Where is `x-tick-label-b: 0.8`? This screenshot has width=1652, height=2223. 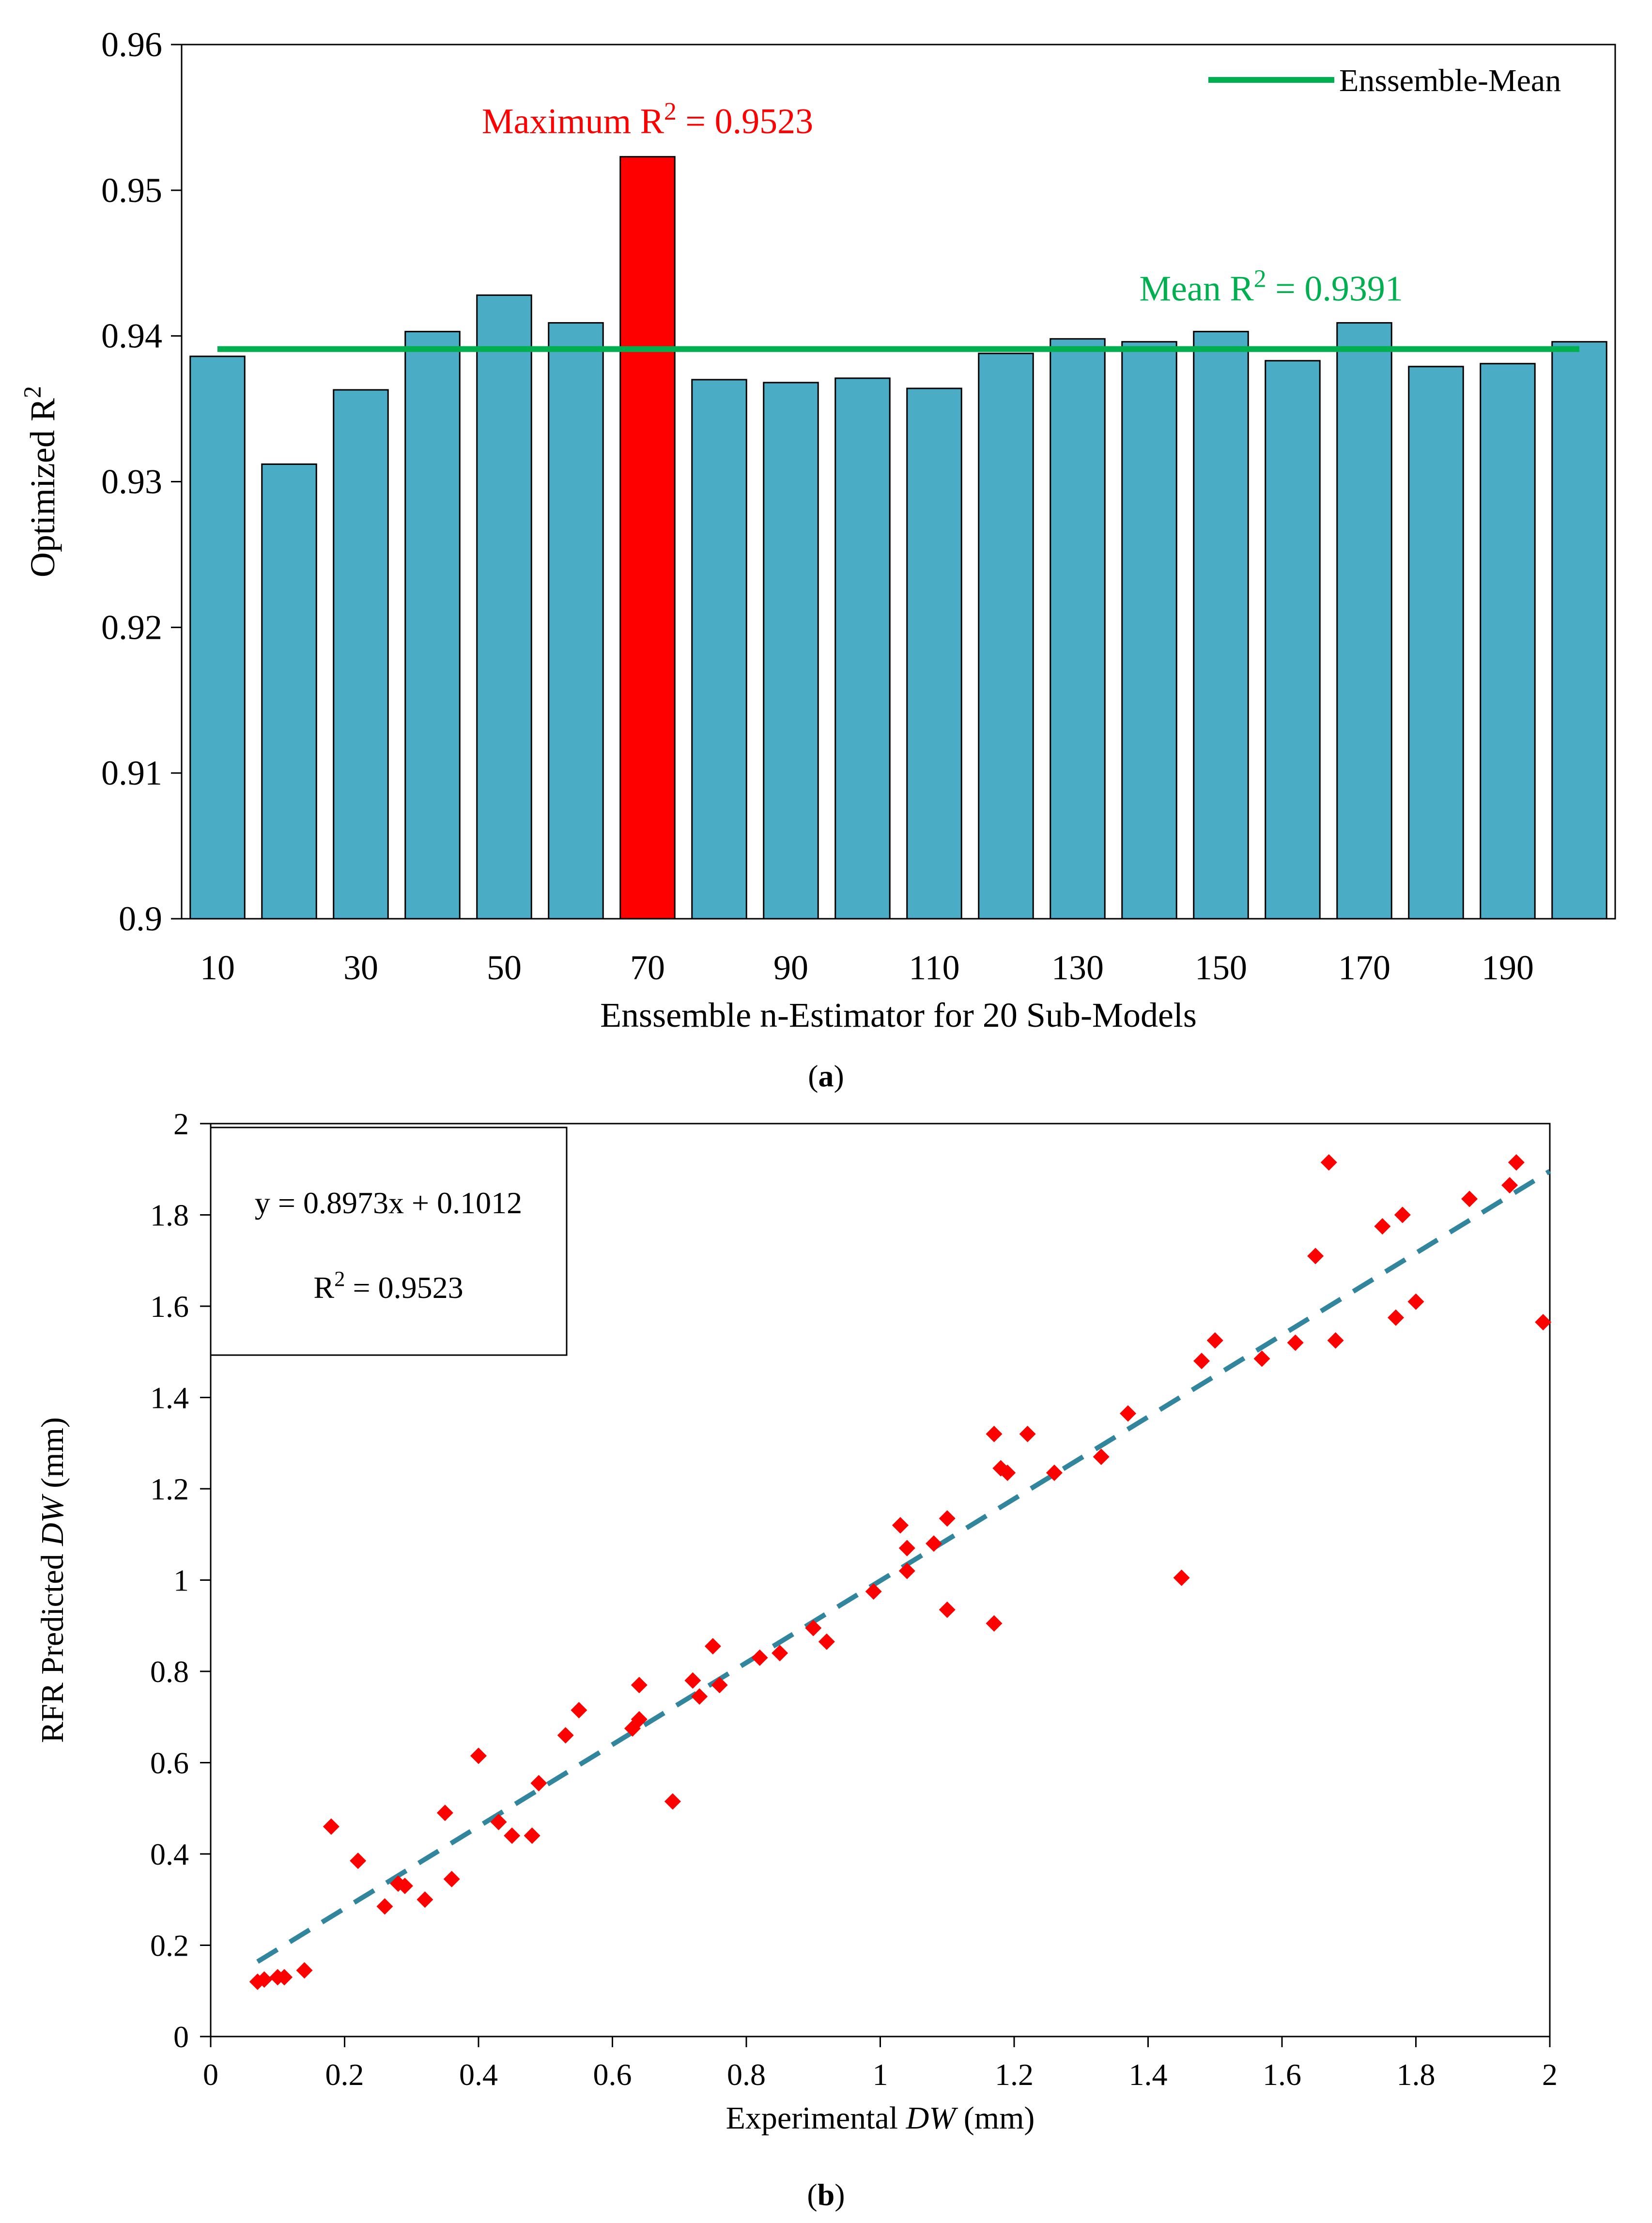 x-tick-label-b: 0.8 is located at coordinates (747, 2074).